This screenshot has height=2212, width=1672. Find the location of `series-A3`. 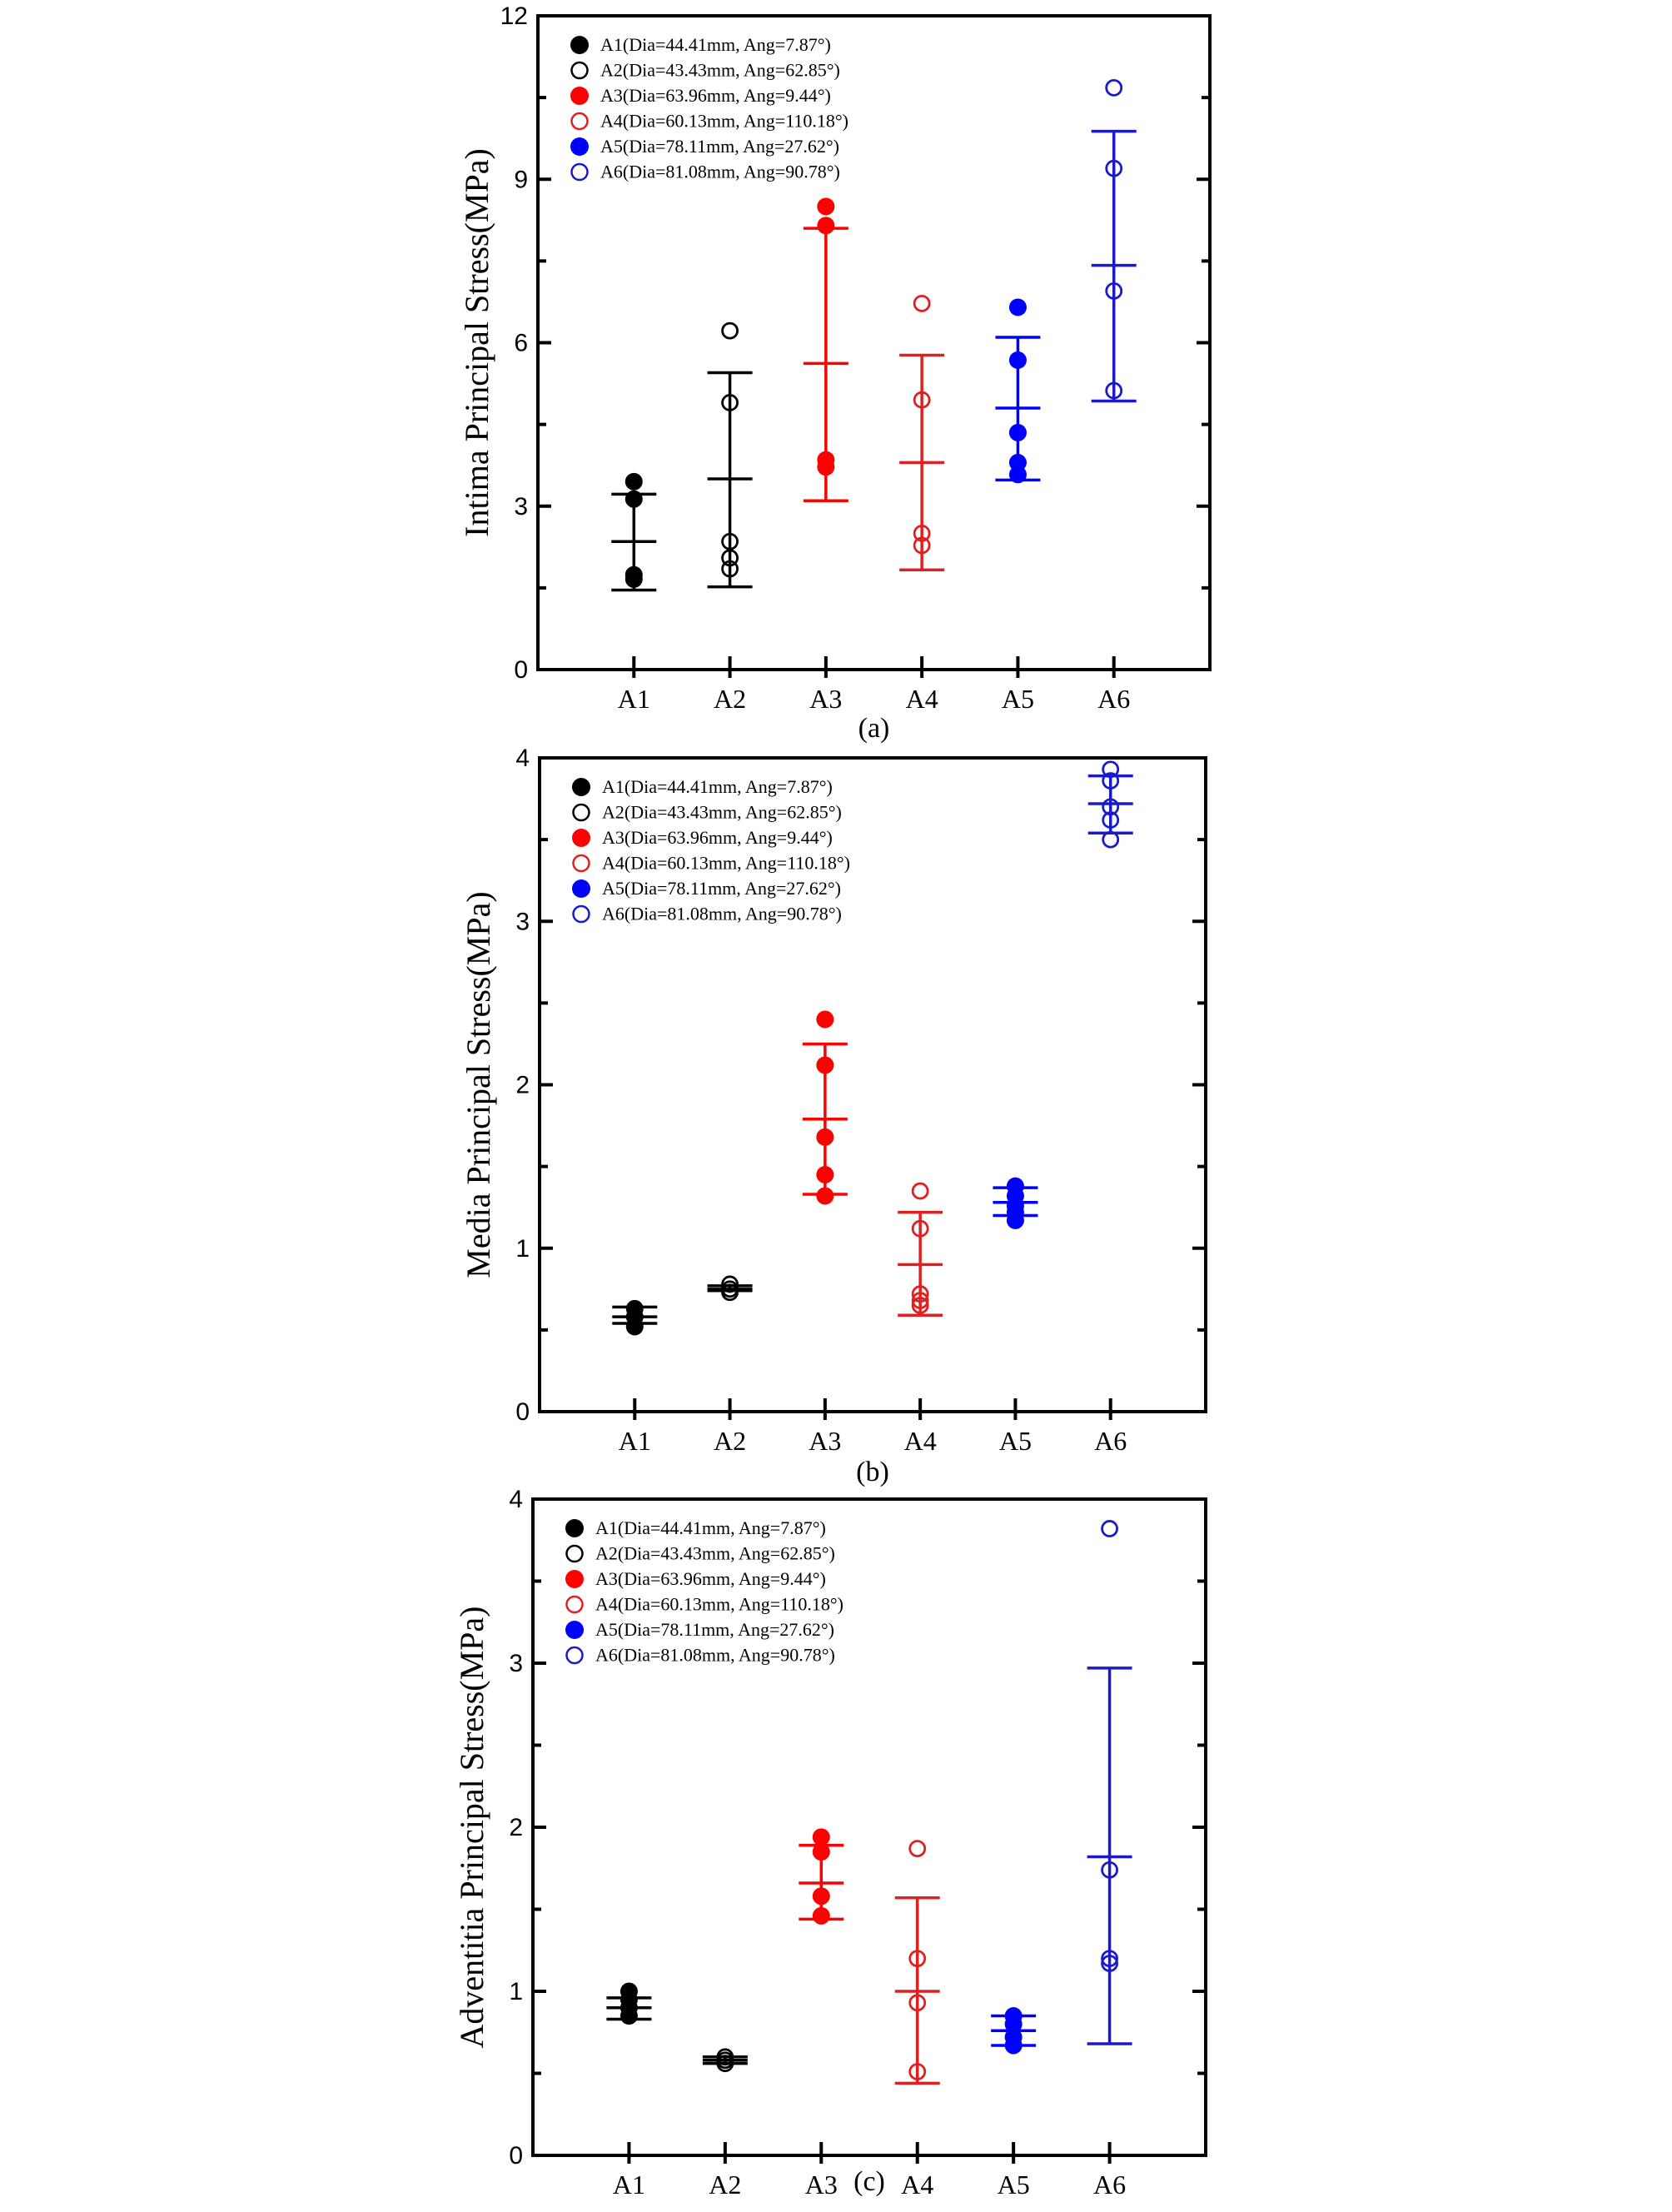

series-A3 is located at coordinates (825, 349).